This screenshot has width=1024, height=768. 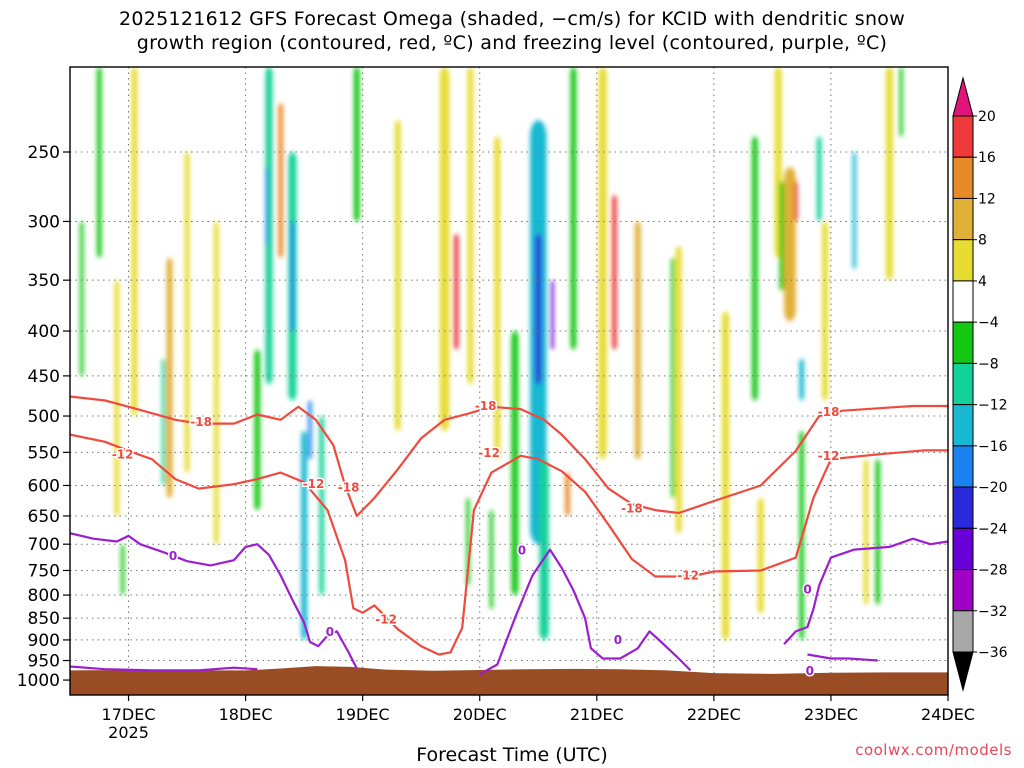 I want to click on ground-fill, so click(x=509, y=680).